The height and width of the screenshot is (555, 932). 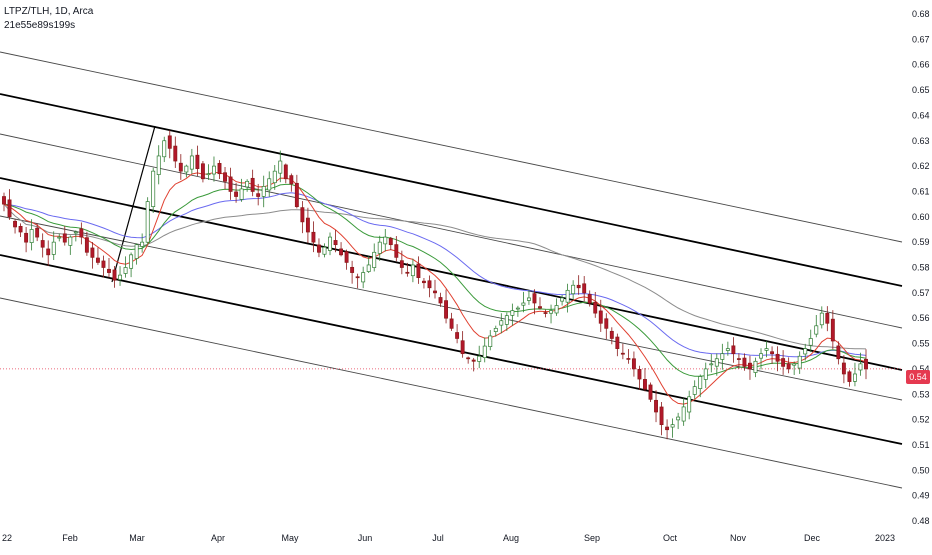 What do you see at coordinates (448, 538) in the screenshot?
I see `x-axis: 22 Feb Mar Apr May Jun Jul Aug Sep Oct Nov Dec 2023` at bounding box center [448, 538].